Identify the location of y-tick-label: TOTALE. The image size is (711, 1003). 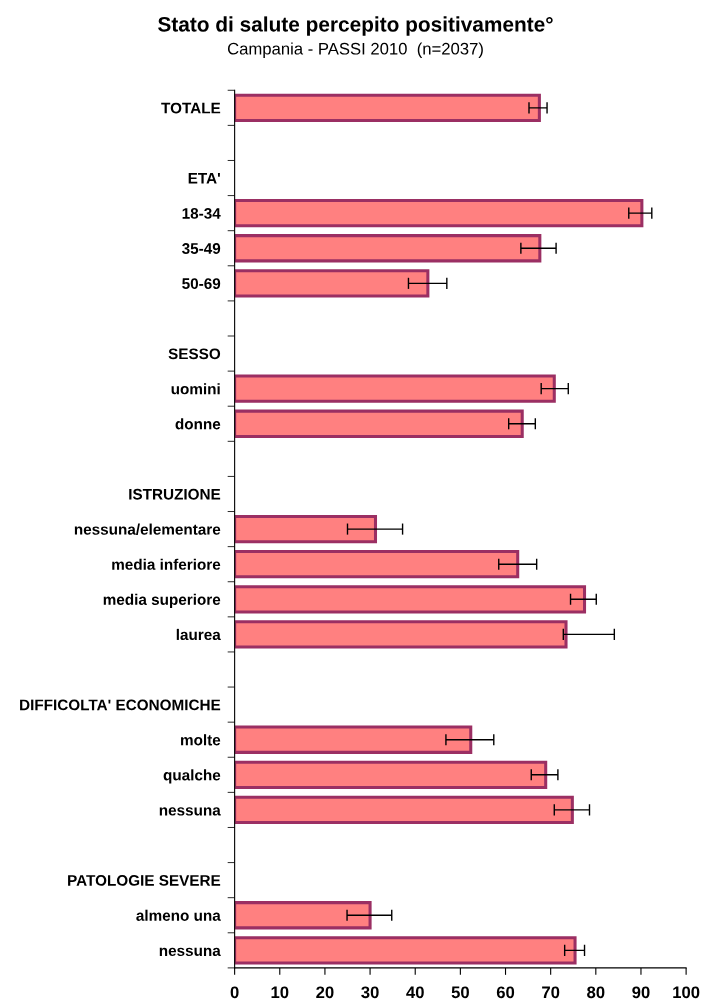
(191, 108).